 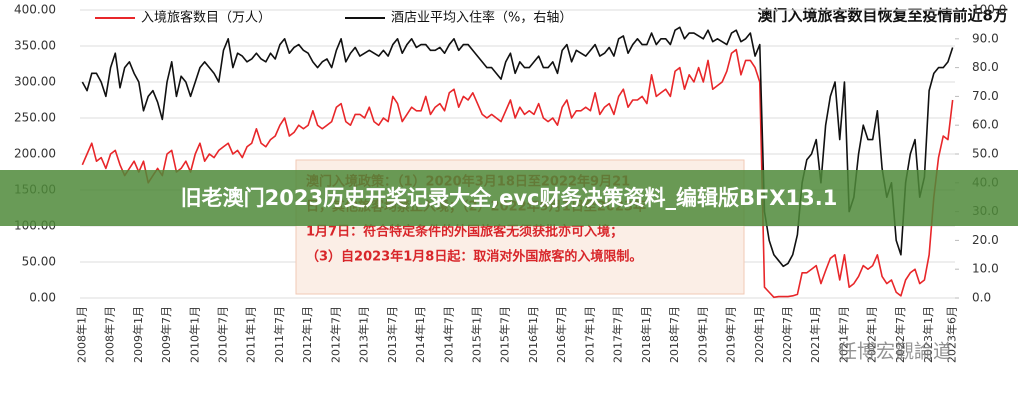 I want to click on y-tick-label: 250.00, so click(x=35, y=118).